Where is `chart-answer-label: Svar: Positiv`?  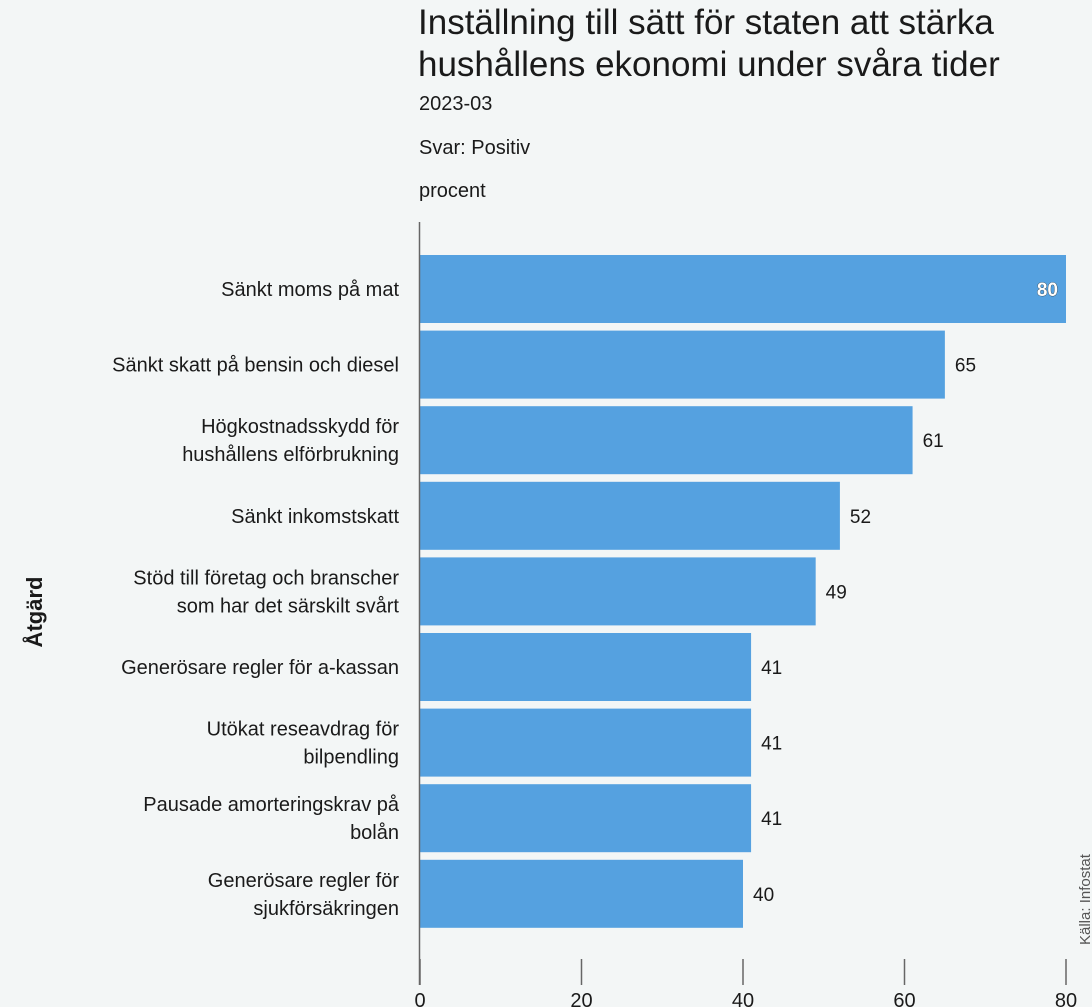 chart-answer-label: Svar: Positiv is located at coordinates (475, 148).